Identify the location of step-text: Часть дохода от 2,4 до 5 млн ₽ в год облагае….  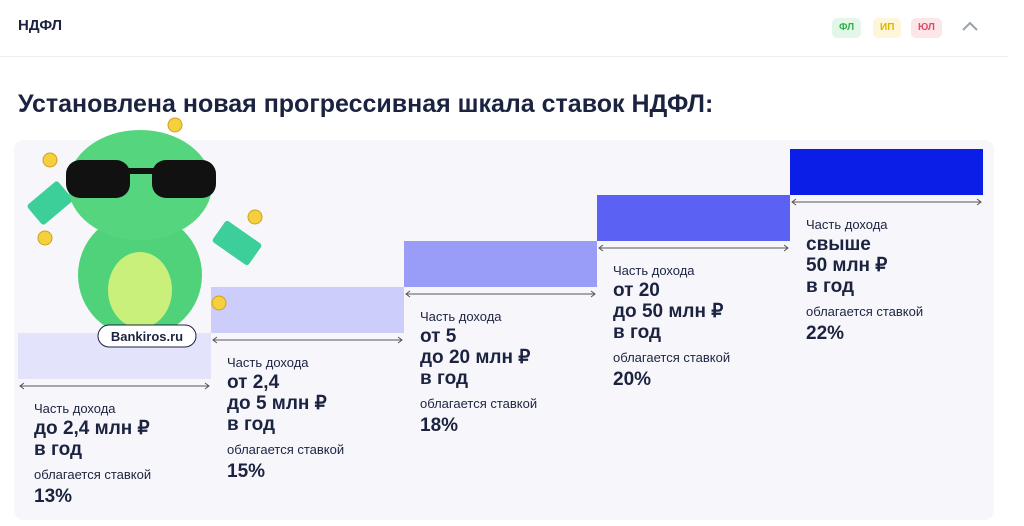
(317, 418).